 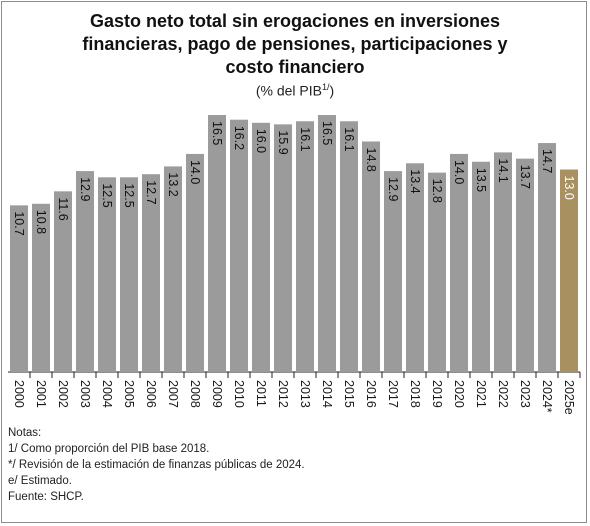 I want to click on chart-title-line-3: costo financiero, so click(x=295, y=67).